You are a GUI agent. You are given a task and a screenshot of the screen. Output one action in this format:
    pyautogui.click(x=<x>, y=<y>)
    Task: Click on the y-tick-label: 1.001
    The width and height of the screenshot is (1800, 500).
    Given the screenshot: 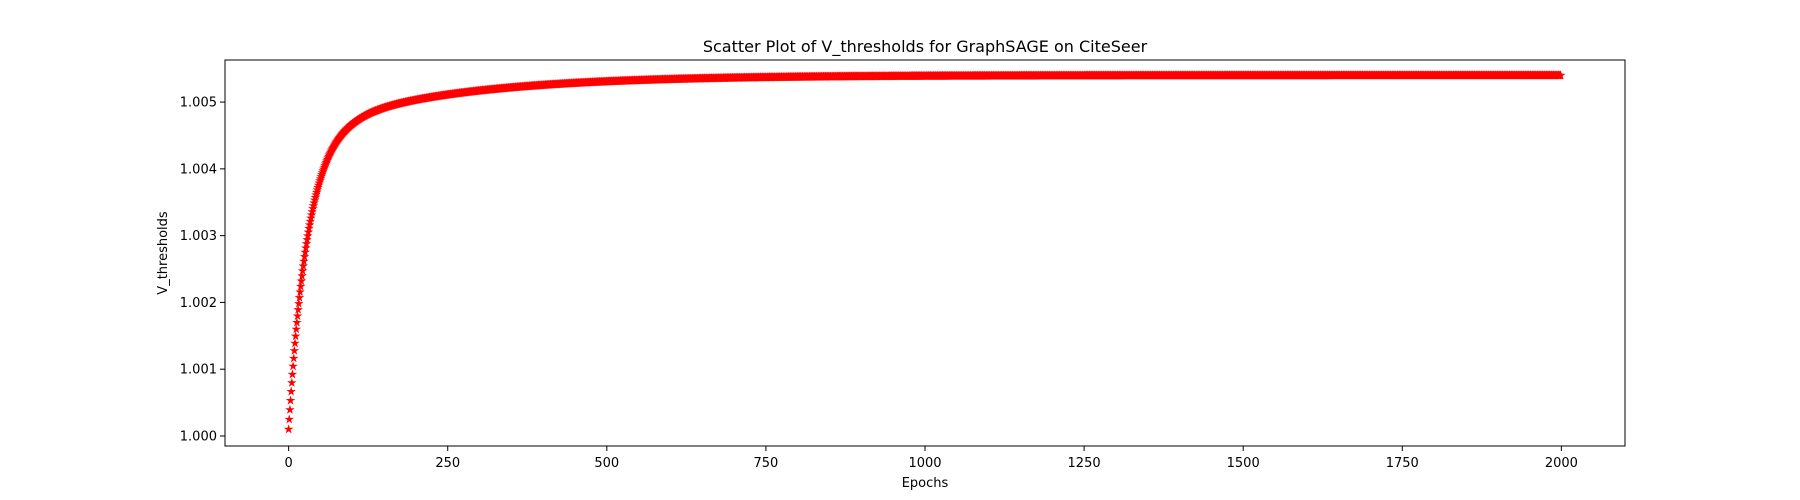 What is the action you would take?
    pyautogui.click(x=198, y=370)
    